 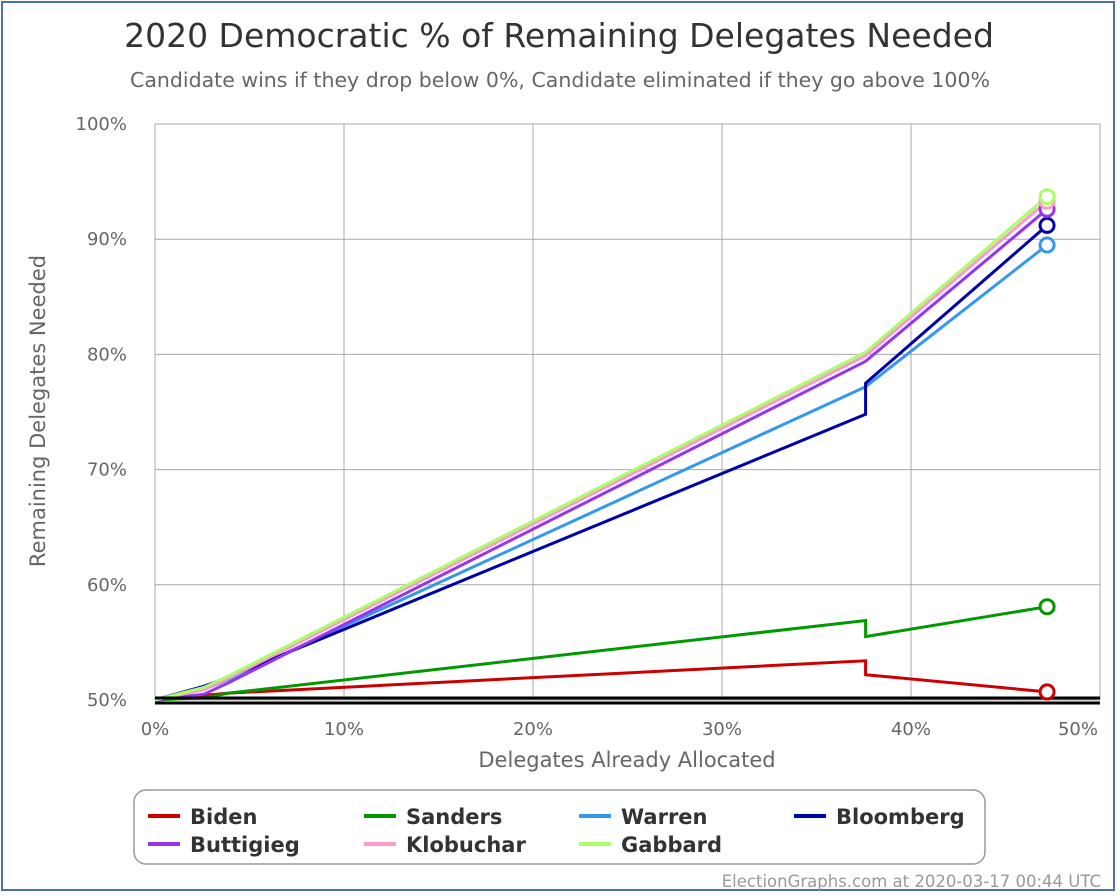 I want to click on x-axis-label: Delegates Already Allocated, so click(x=626, y=760).